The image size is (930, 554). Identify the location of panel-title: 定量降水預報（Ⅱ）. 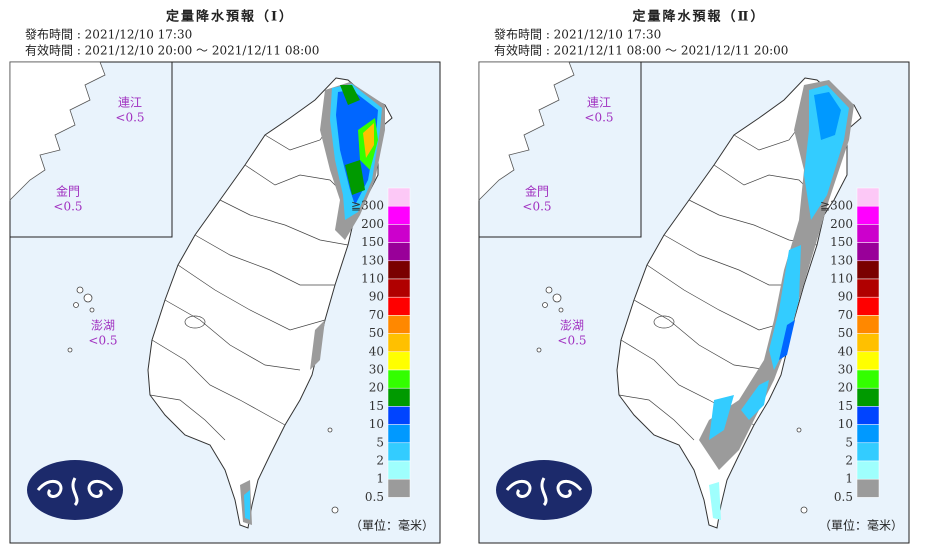
(699, 17).